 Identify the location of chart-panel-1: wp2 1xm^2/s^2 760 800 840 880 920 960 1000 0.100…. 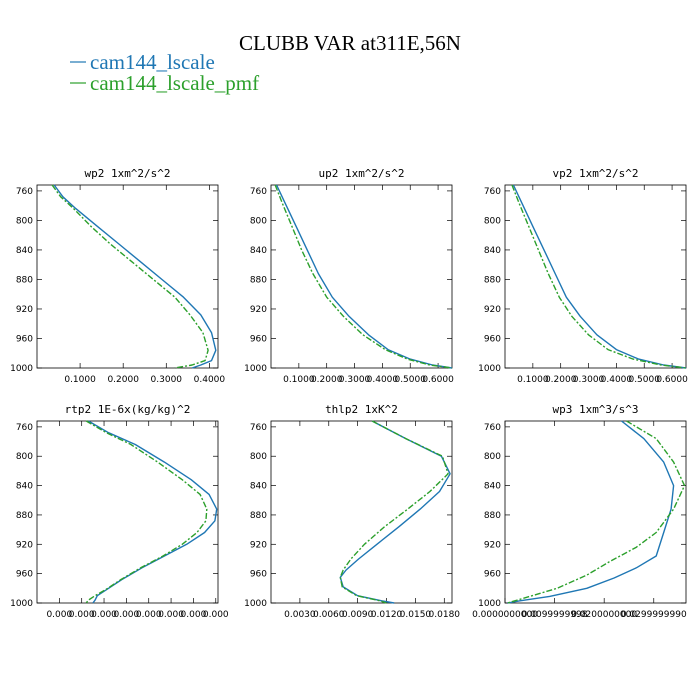
(117, 276).